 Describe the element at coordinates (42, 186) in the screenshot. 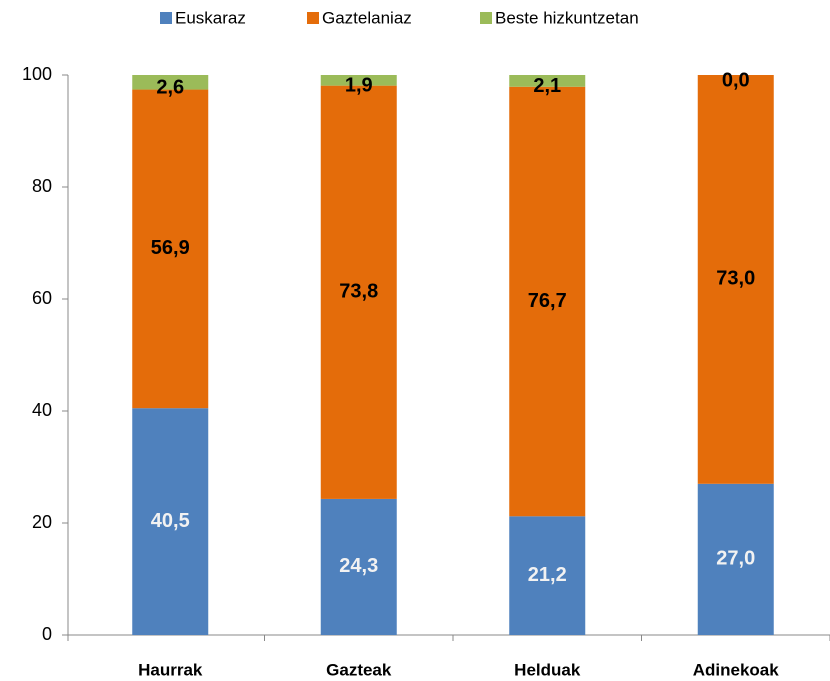

I see `y-tick-label: 80` at that location.